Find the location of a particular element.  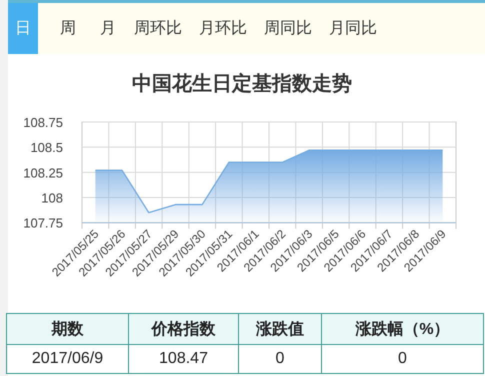

y-tick-label: 108.5 is located at coordinates (46, 148).